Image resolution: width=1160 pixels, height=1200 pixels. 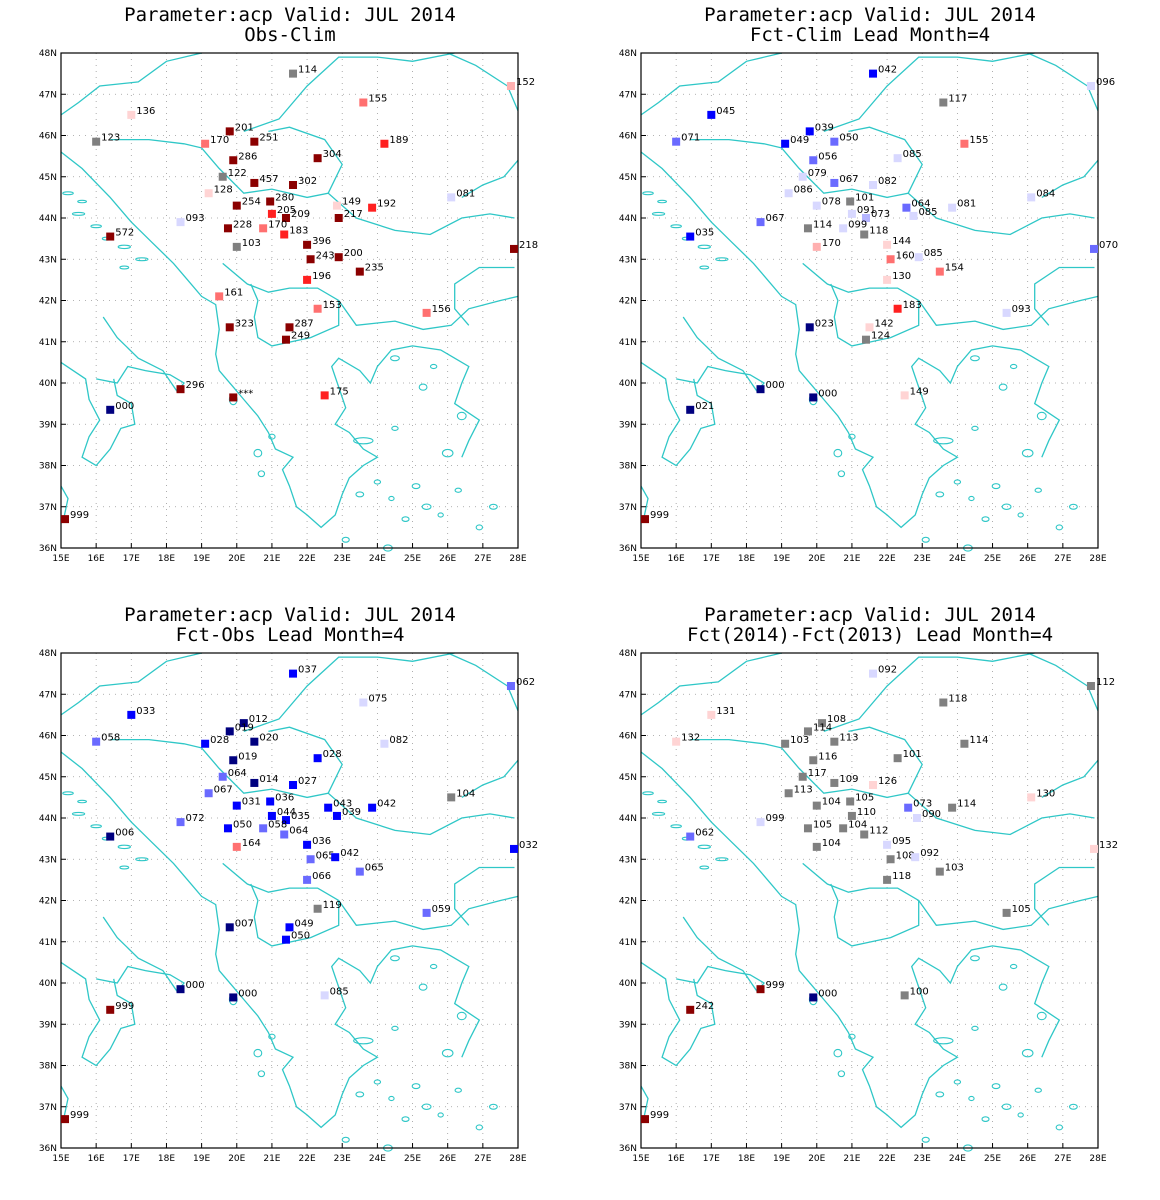 I want to click on x-tick-label: 22E, so click(x=307, y=559).